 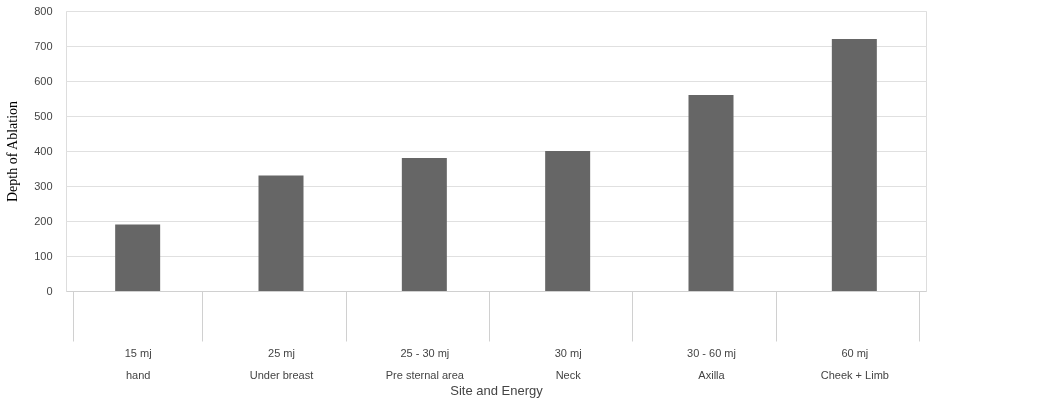 I want to click on y-tick-label: 600, so click(x=43, y=80).